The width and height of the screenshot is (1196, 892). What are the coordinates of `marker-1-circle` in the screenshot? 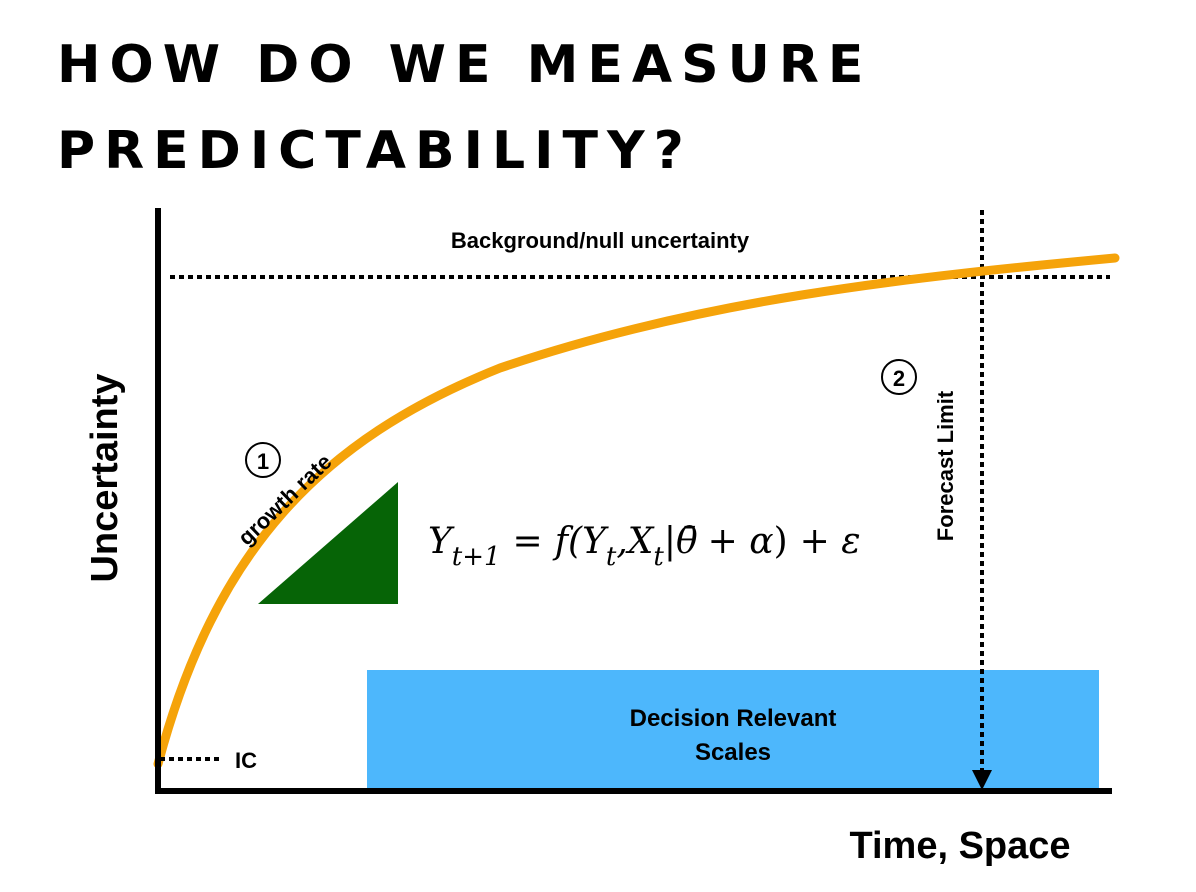 It's located at (263, 460).